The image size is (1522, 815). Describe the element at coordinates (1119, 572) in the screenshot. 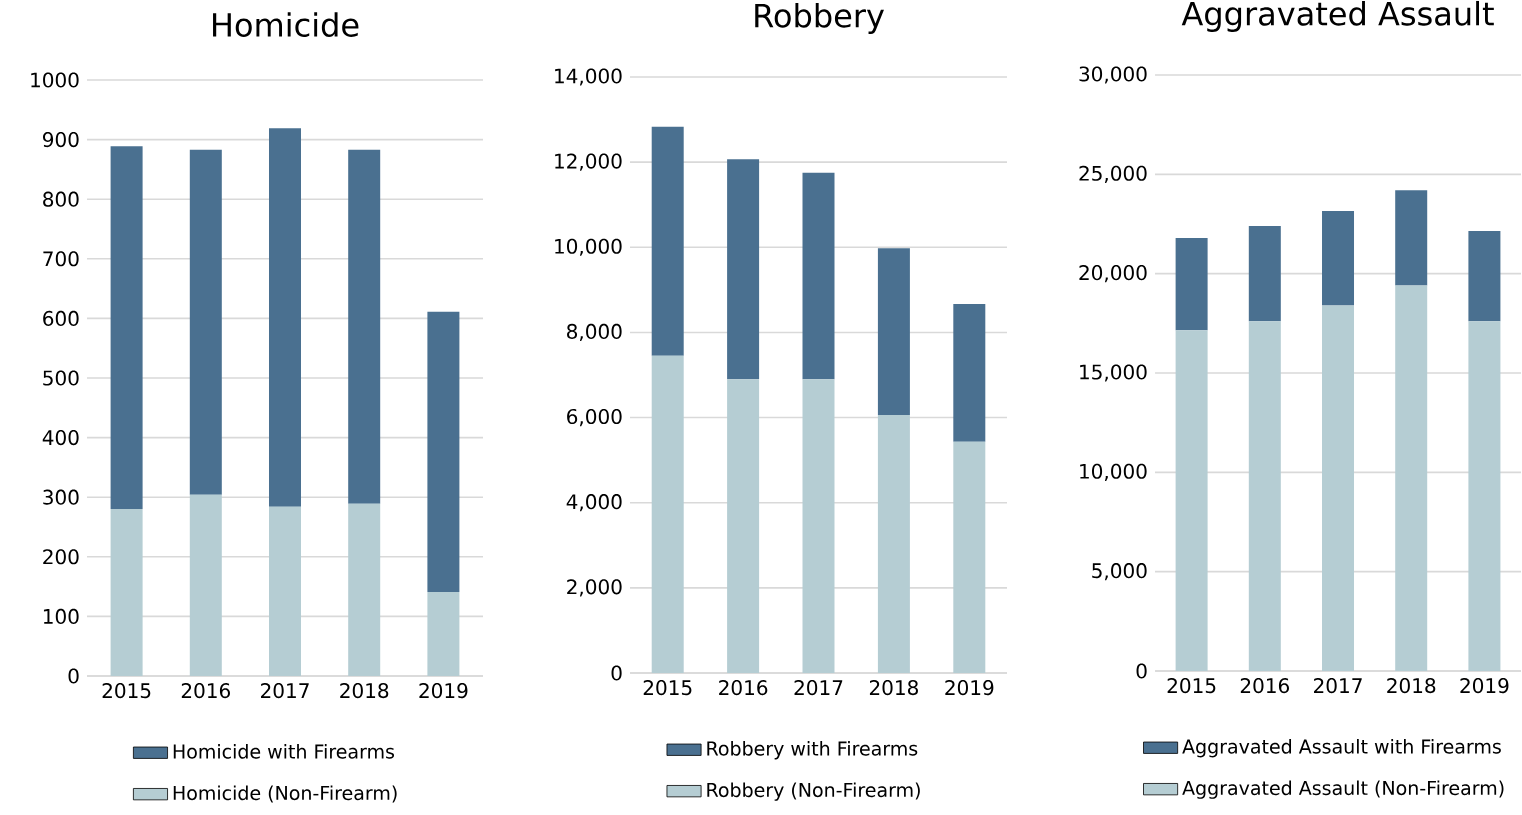

I see `y-tick-label: 5,000` at that location.